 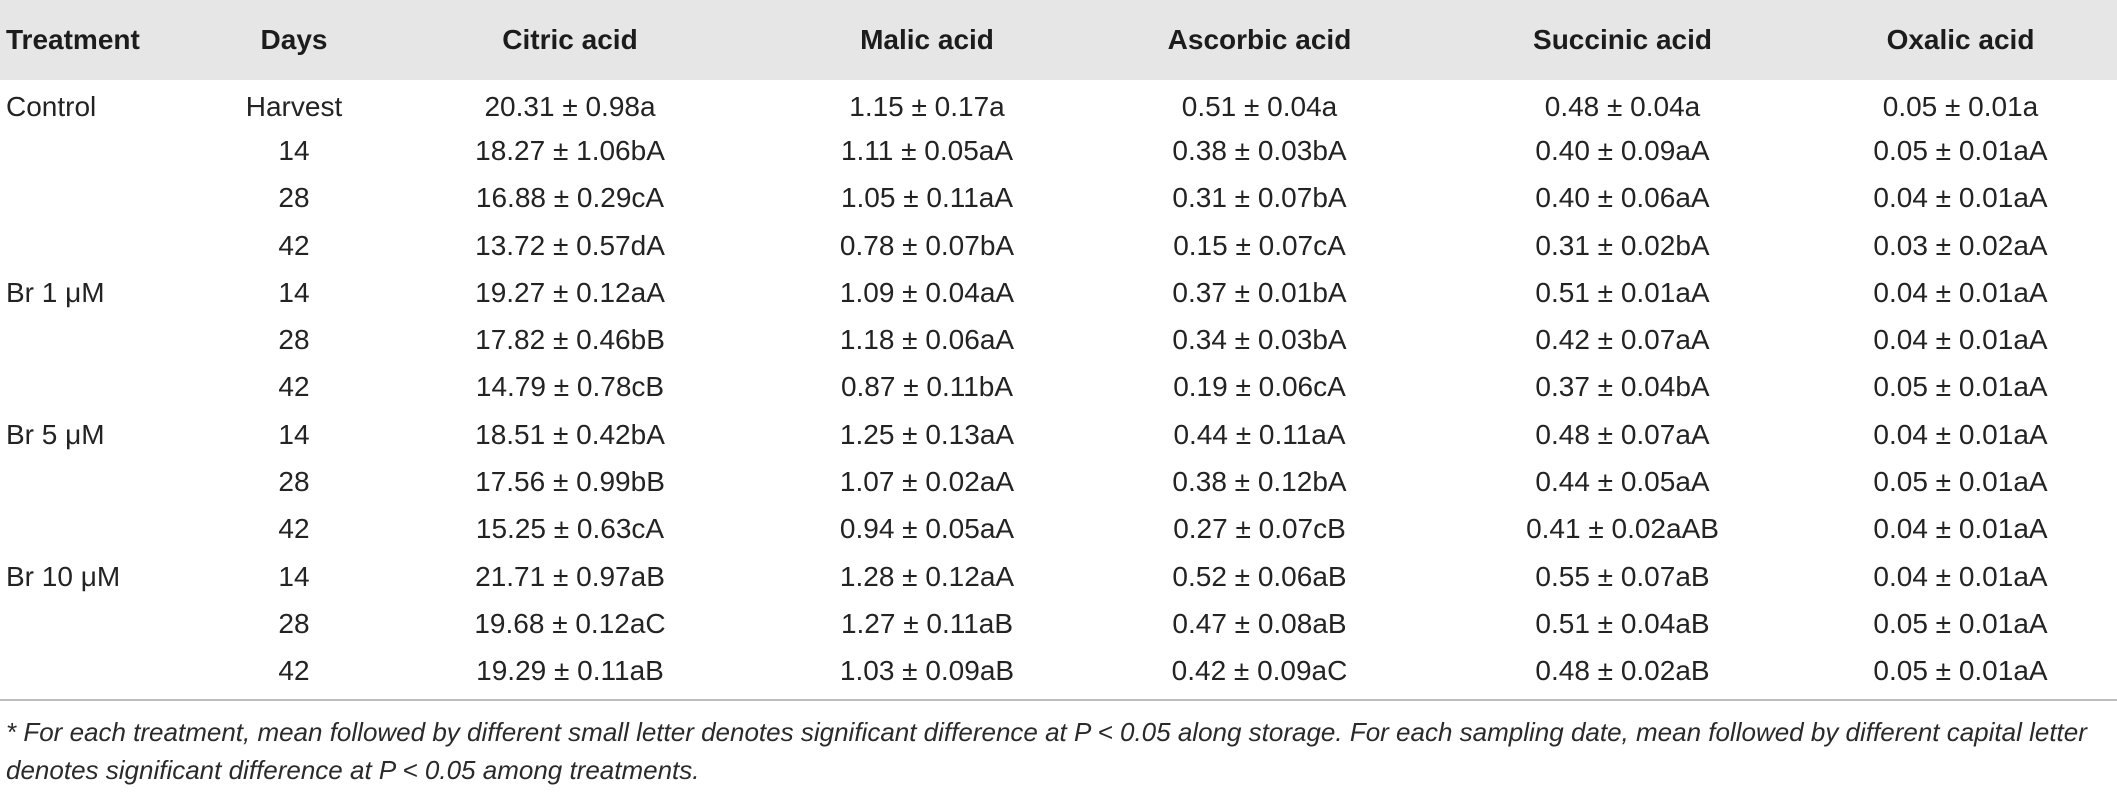 I want to click on cell-succinic-acid: 0.42 ± 0.07aA, so click(x=1622, y=340).